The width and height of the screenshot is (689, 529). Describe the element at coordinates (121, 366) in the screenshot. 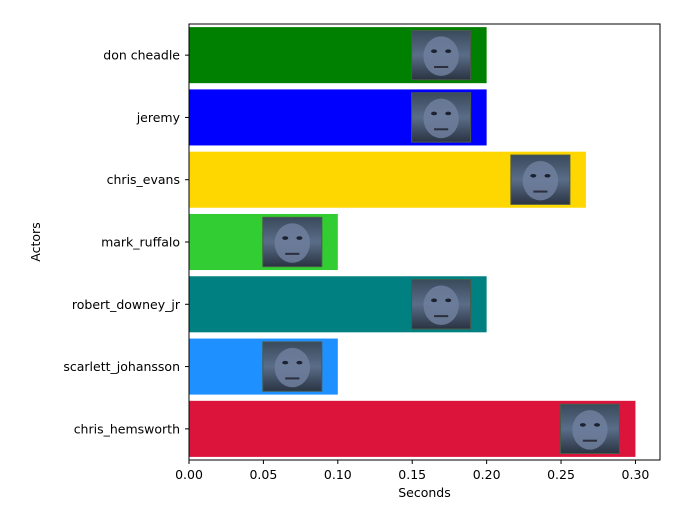

I see `y-tick-label: scarlett_johansson` at that location.